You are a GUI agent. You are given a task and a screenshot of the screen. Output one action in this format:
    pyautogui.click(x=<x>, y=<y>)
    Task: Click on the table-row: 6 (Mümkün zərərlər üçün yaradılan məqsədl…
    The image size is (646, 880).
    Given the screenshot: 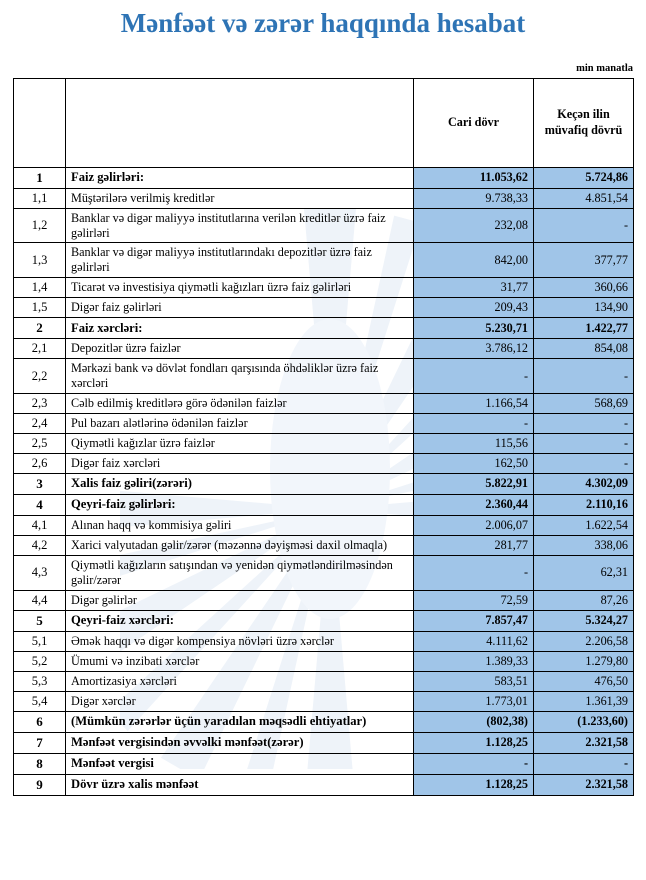 What is the action you would take?
    pyautogui.click(x=323, y=721)
    